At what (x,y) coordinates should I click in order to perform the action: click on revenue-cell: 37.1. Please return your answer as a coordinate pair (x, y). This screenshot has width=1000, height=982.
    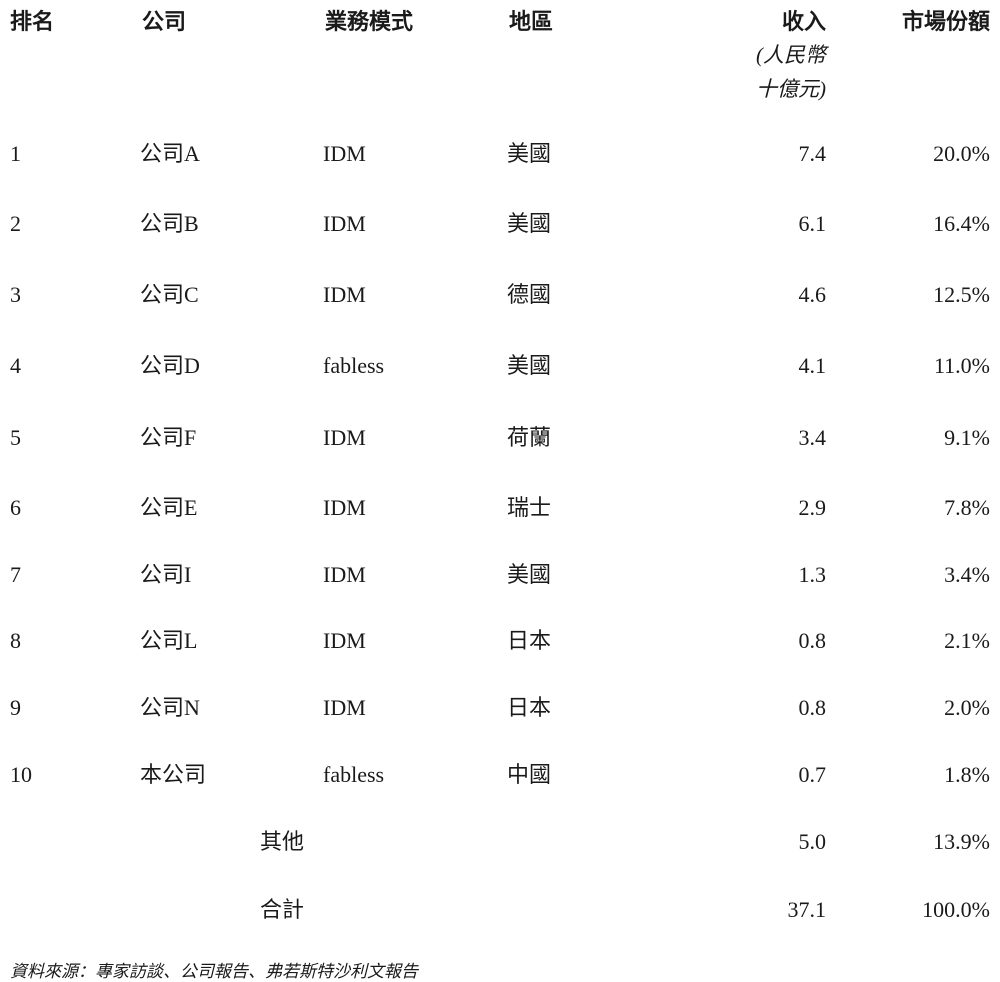
    Looking at the image, I should click on (807, 909).